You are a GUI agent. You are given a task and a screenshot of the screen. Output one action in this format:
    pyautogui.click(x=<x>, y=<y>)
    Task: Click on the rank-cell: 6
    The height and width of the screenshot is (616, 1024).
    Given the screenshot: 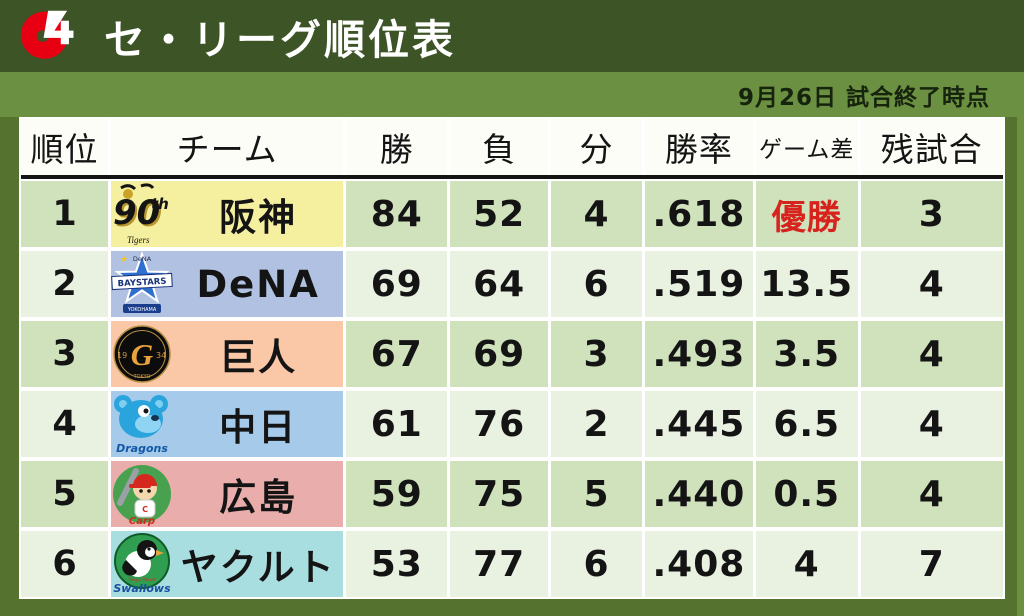 What is the action you would take?
    pyautogui.click(x=64, y=564)
    